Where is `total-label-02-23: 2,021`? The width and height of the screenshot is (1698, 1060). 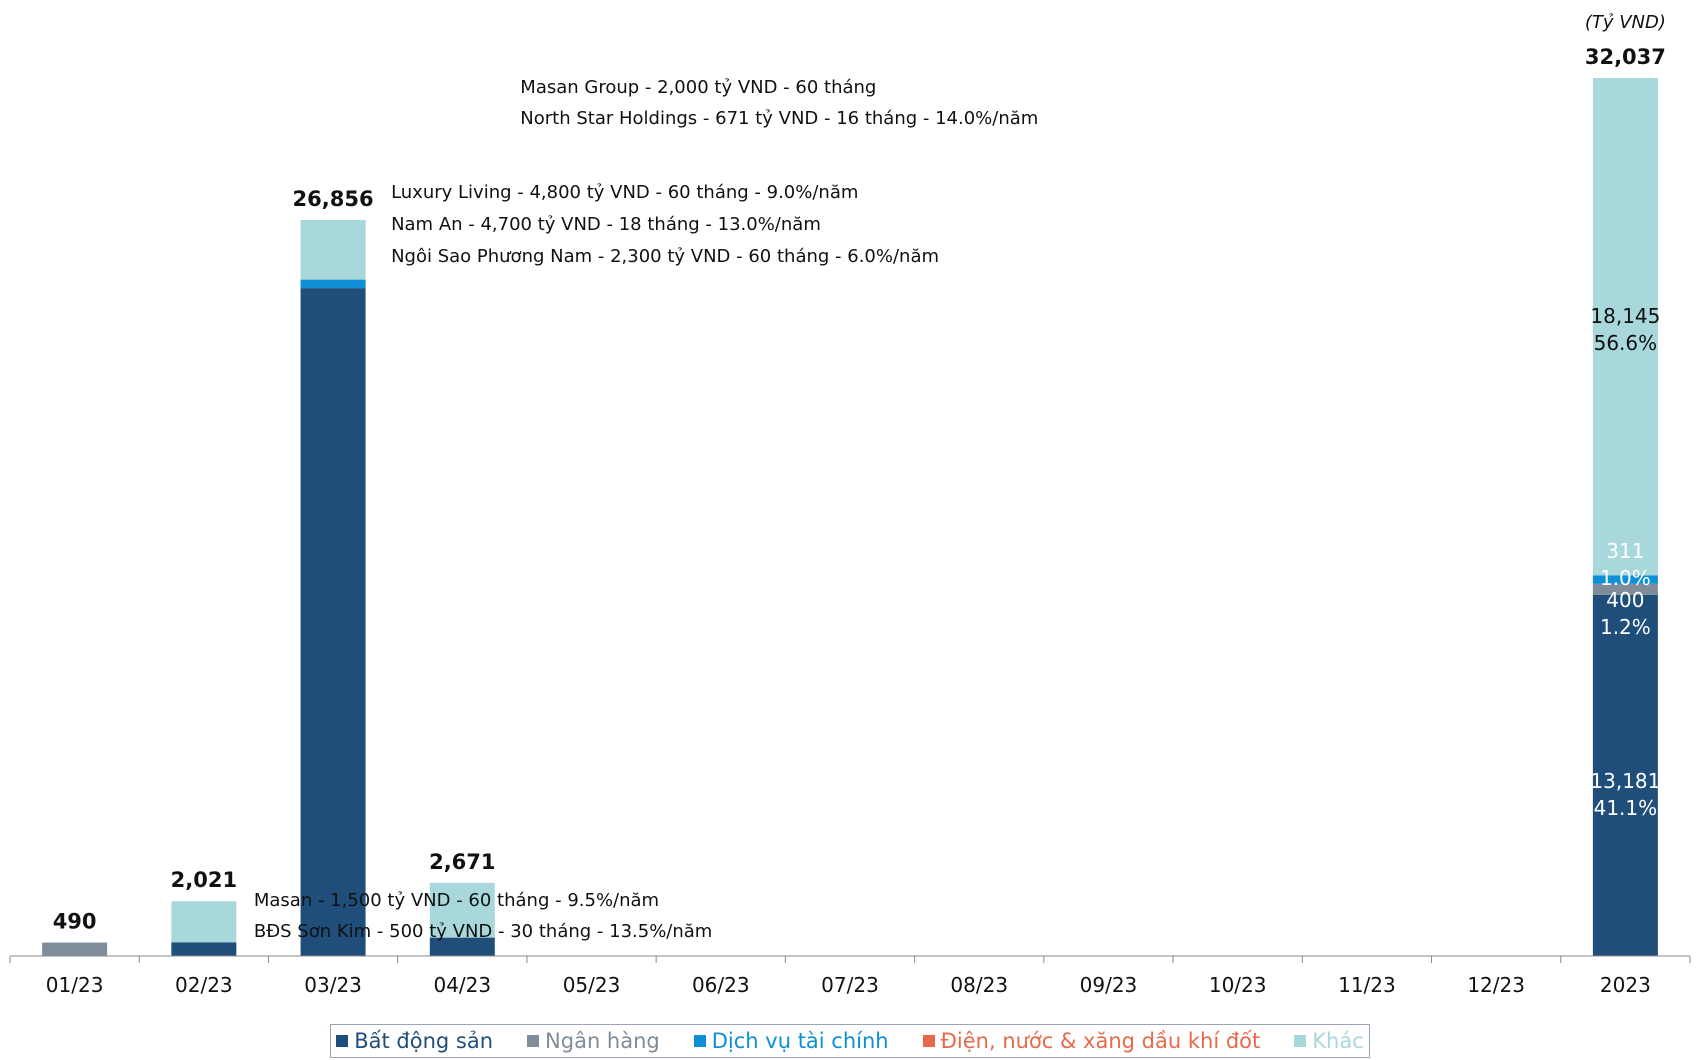 total-label-02-23: 2,021 is located at coordinates (204, 880).